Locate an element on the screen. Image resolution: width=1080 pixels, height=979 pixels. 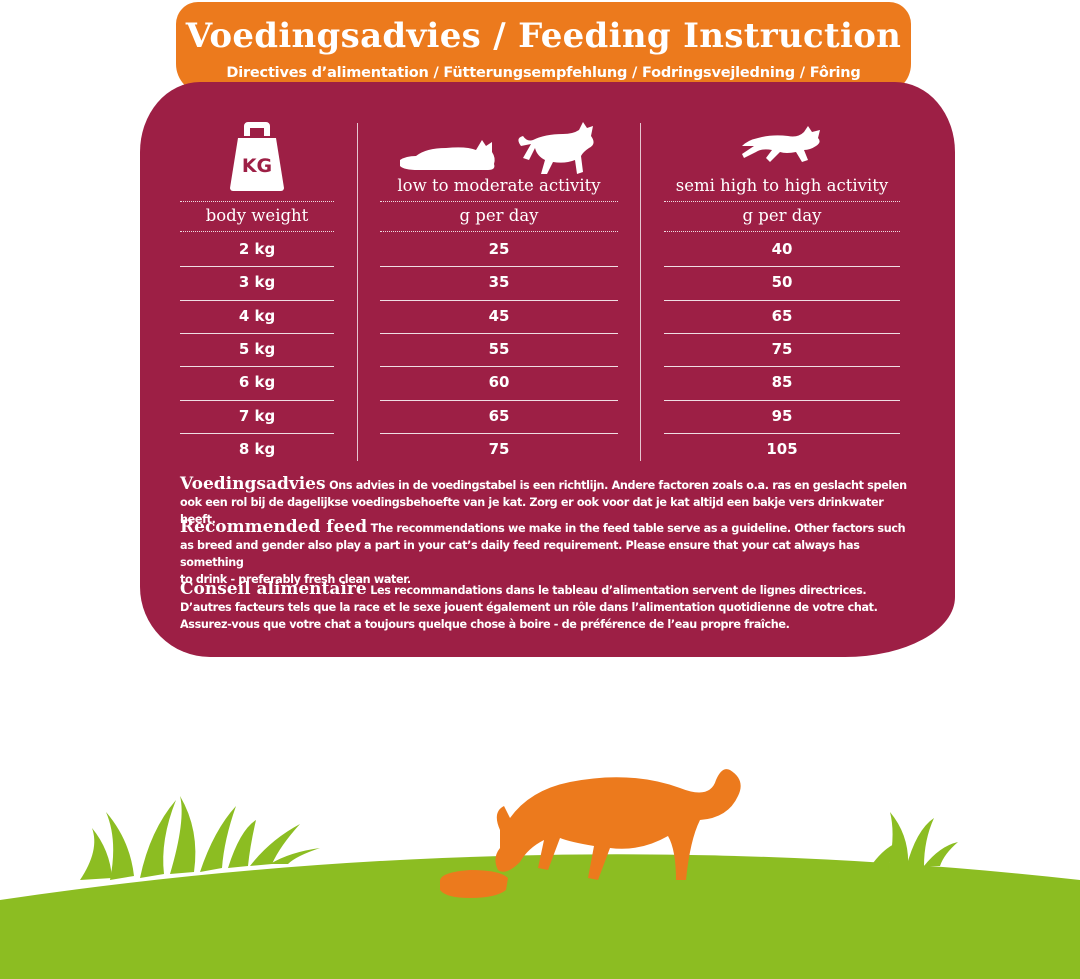
cell-high-activity: 75 is located at coordinates (782, 348).